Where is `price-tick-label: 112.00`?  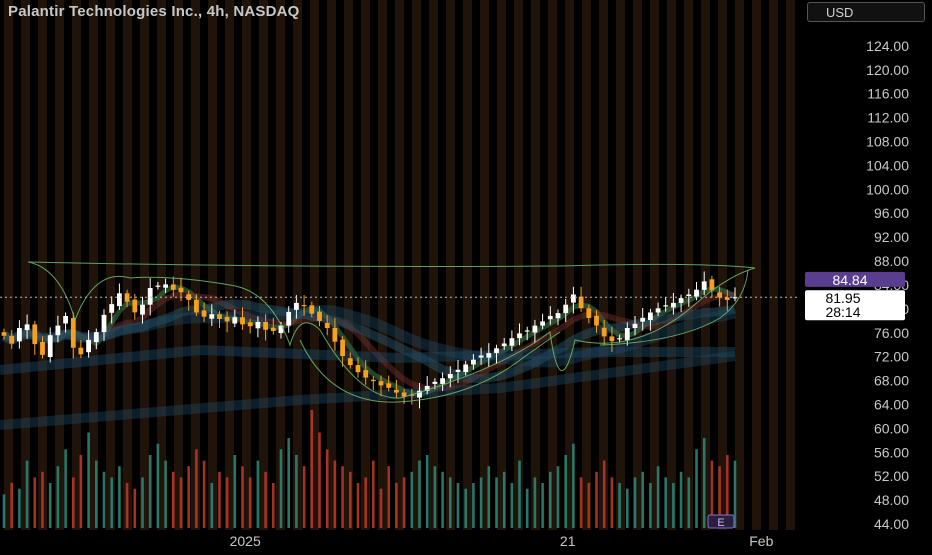
price-tick-label: 112.00 is located at coordinates (888, 118).